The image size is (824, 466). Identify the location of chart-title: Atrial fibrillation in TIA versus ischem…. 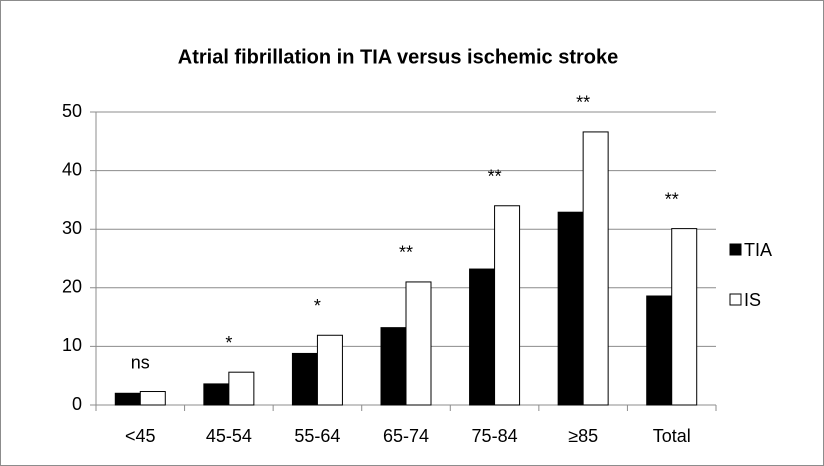
(398, 57).